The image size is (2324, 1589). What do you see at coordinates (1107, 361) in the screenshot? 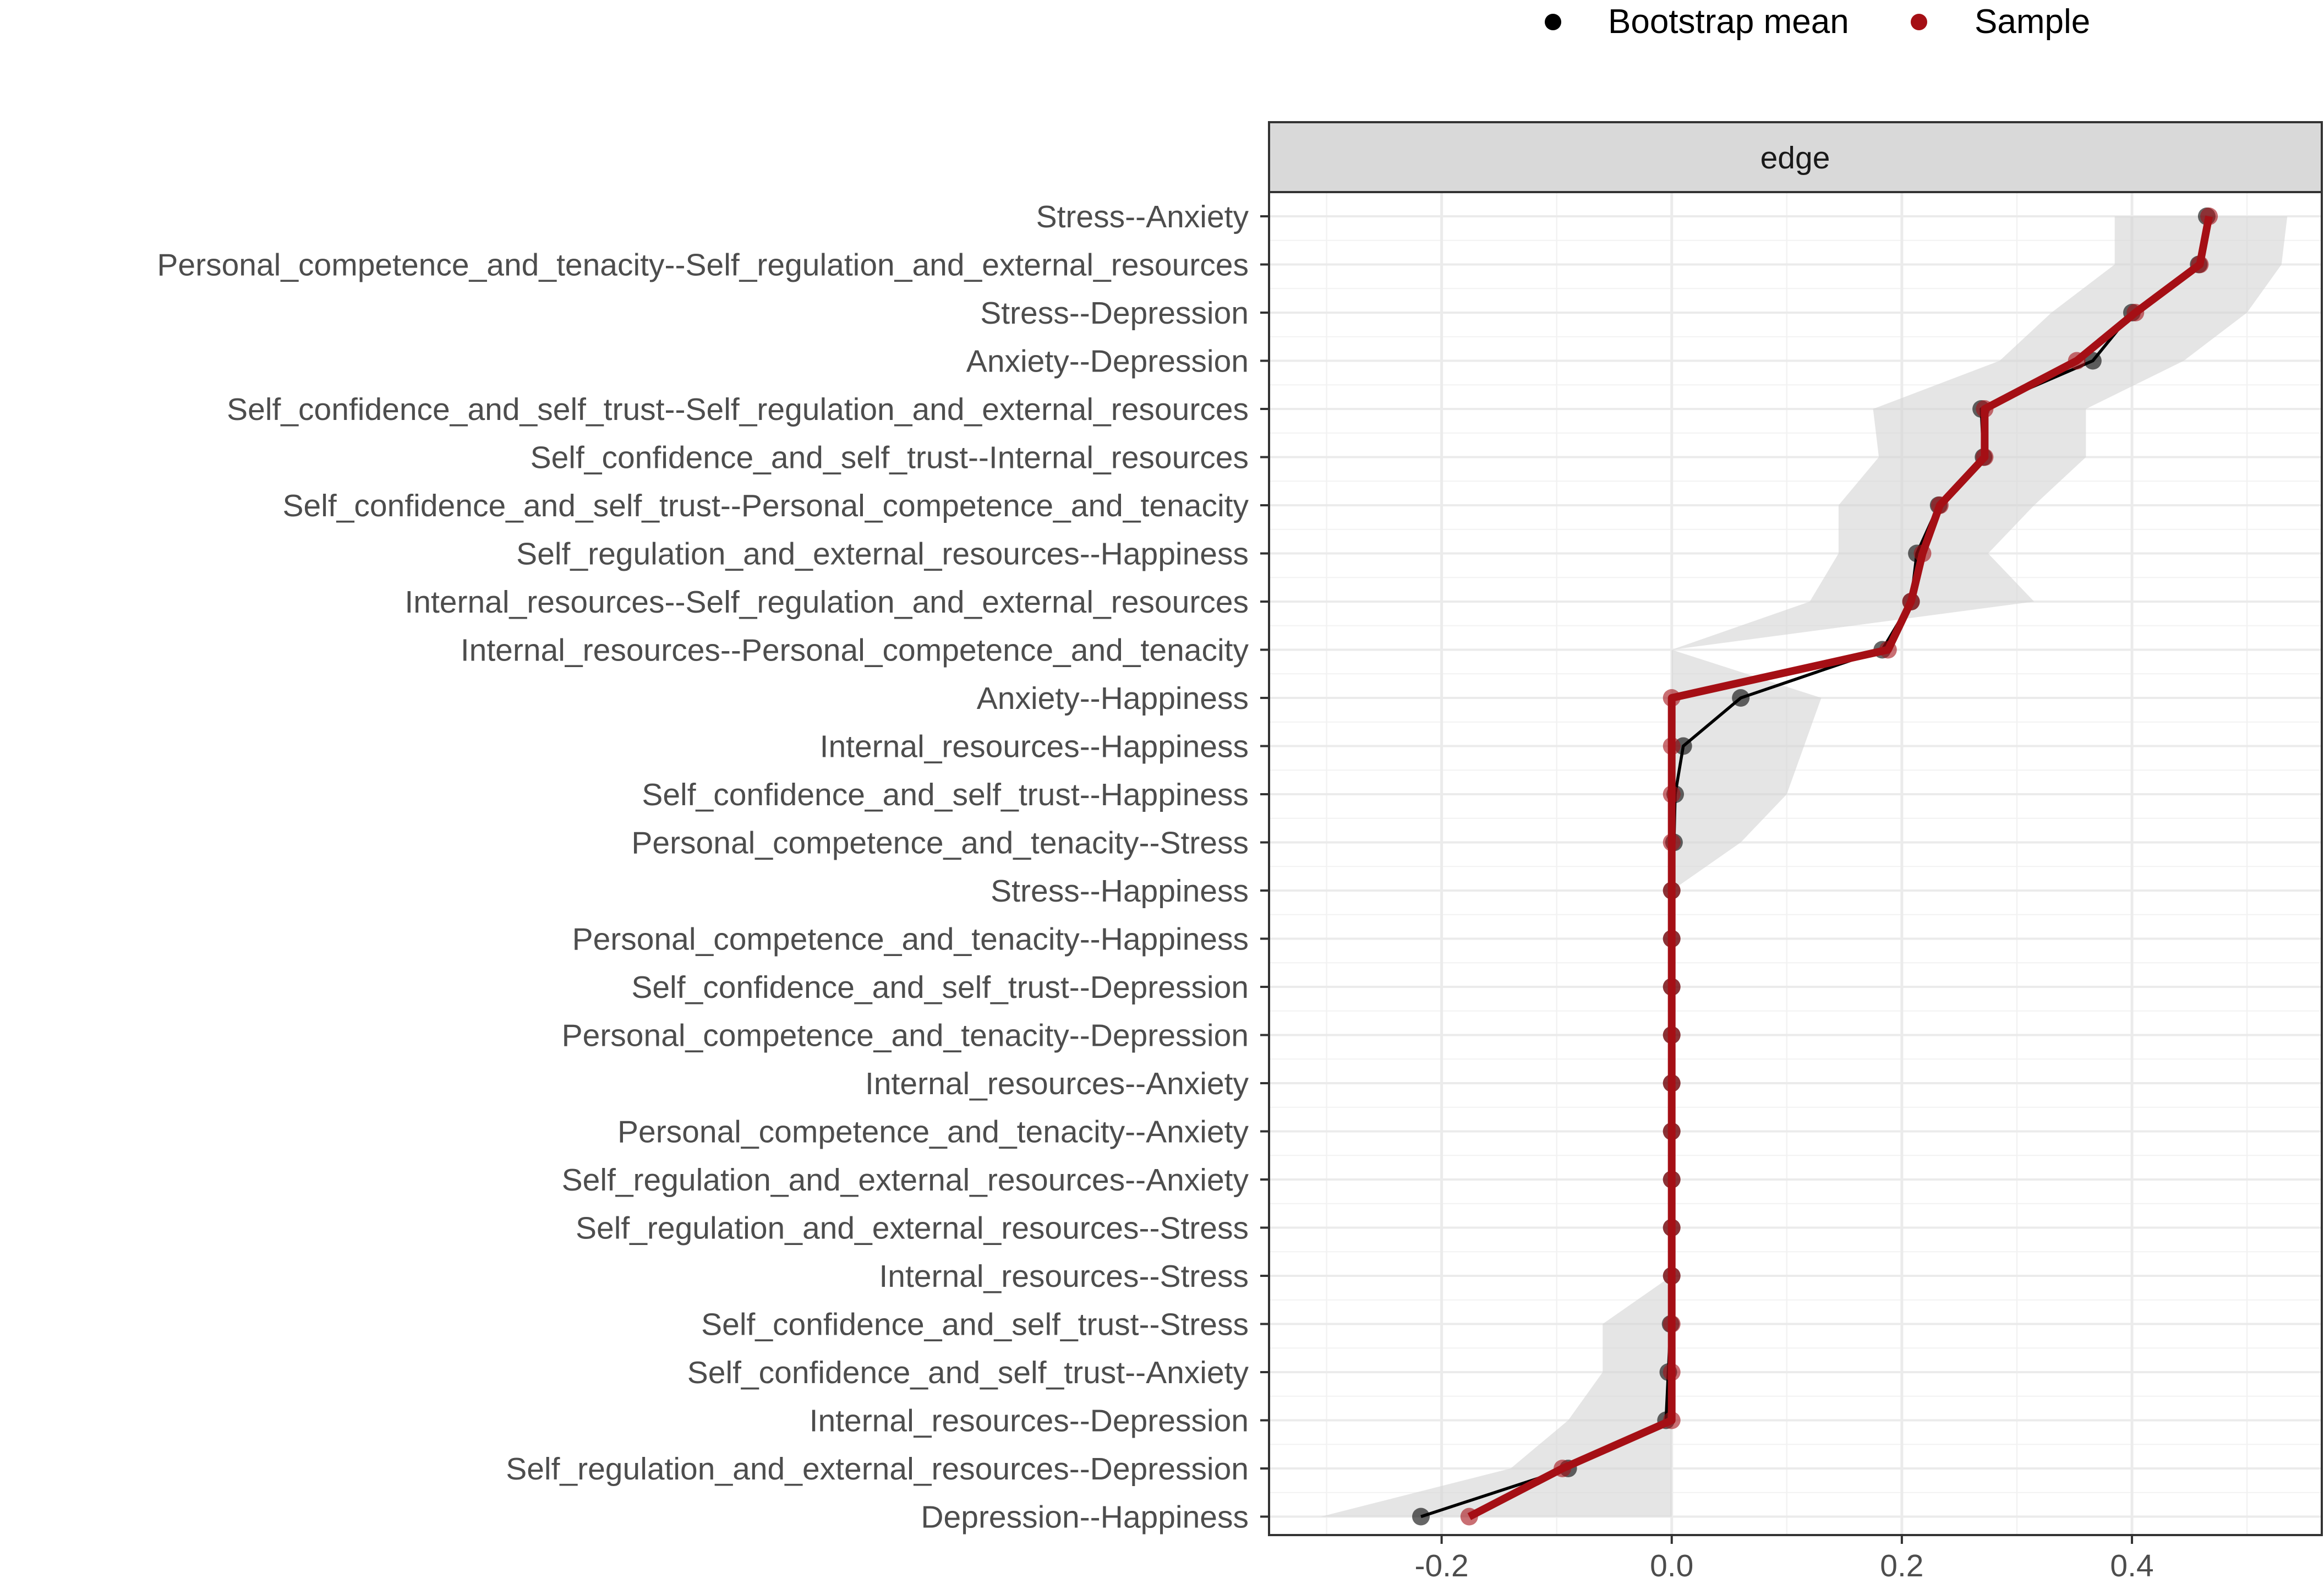
I see `y-tick-label: Anxiety--Depression` at bounding box center [1107, 361].